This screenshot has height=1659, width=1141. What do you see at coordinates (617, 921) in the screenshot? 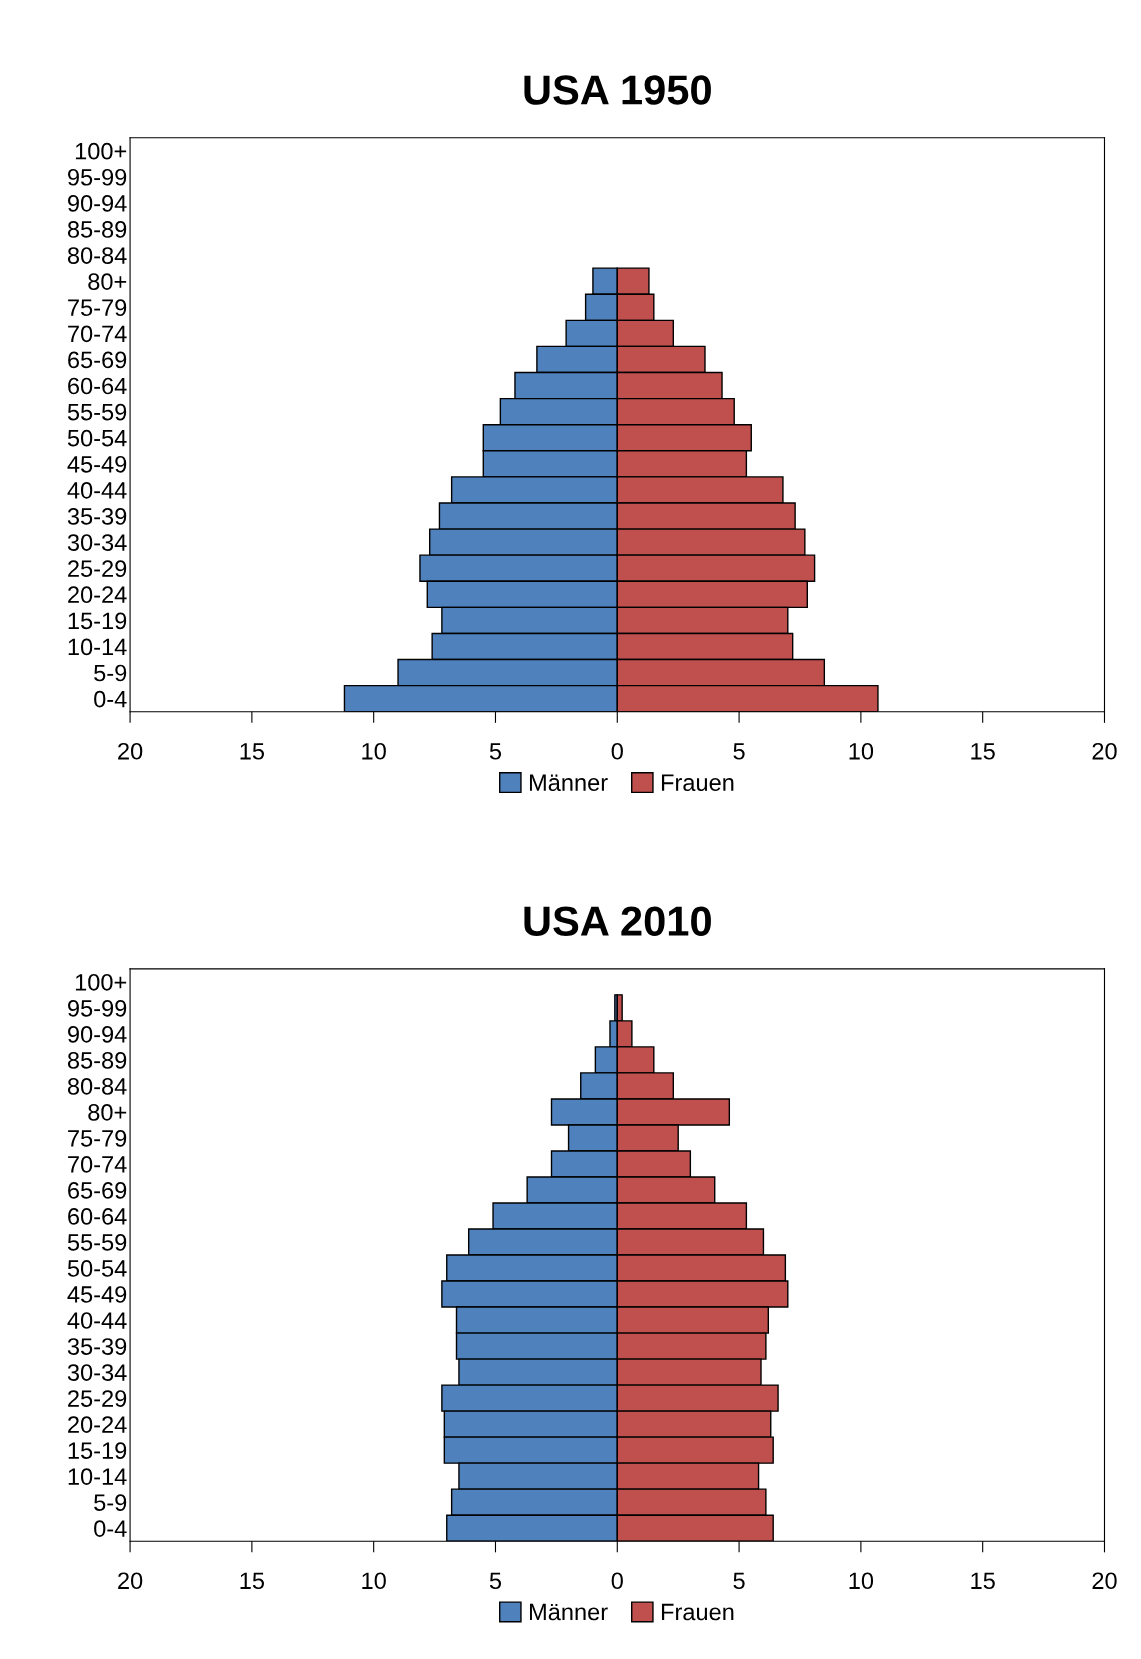
I see `chart-title: USA 2010` at bounding box center [617, 921].